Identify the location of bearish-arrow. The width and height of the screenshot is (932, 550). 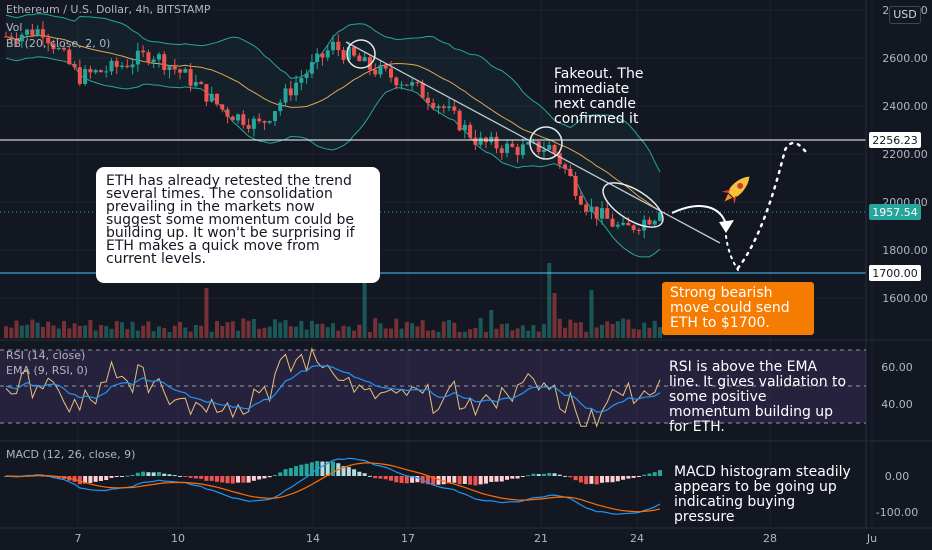
(699, 215).